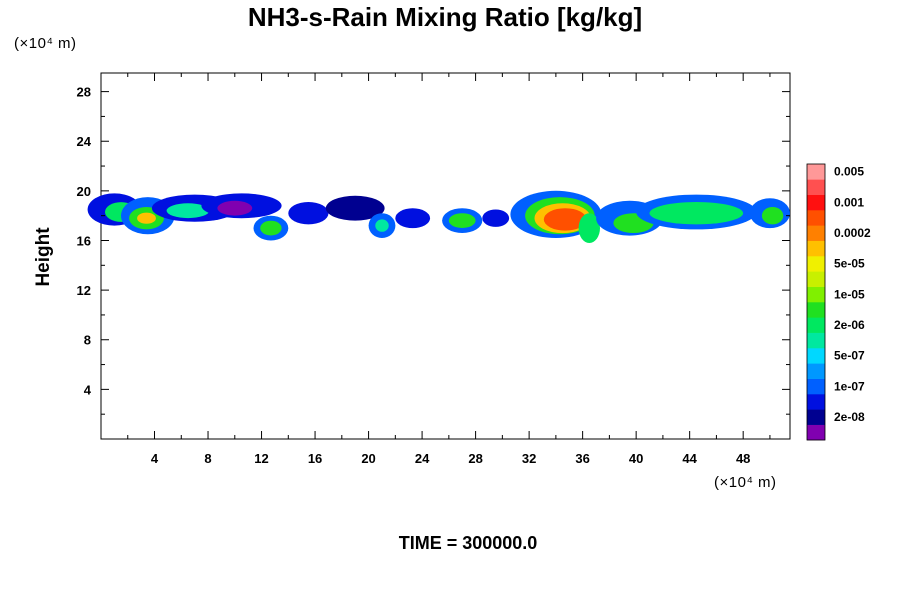 The width and height of the screenshot is (900, 600). I want to click on colorbar-label-1: 1e-07, so click(849, 386).